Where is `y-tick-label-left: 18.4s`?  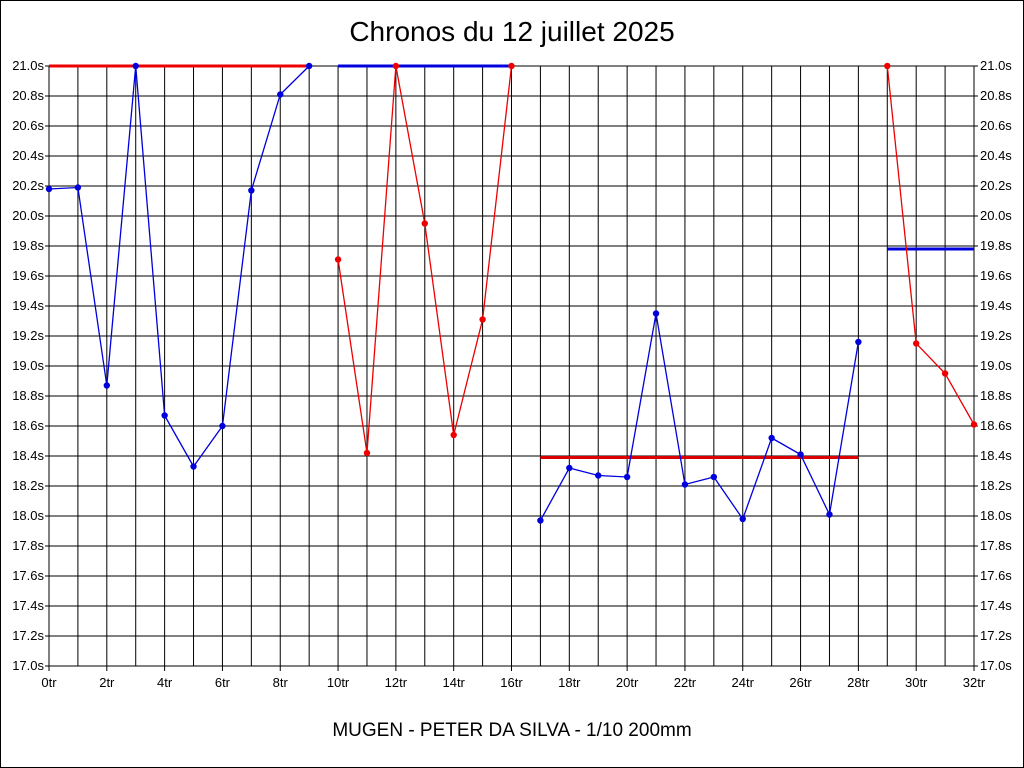
y-tick-label-left: 18.4s is located at coordinates (28, 455).